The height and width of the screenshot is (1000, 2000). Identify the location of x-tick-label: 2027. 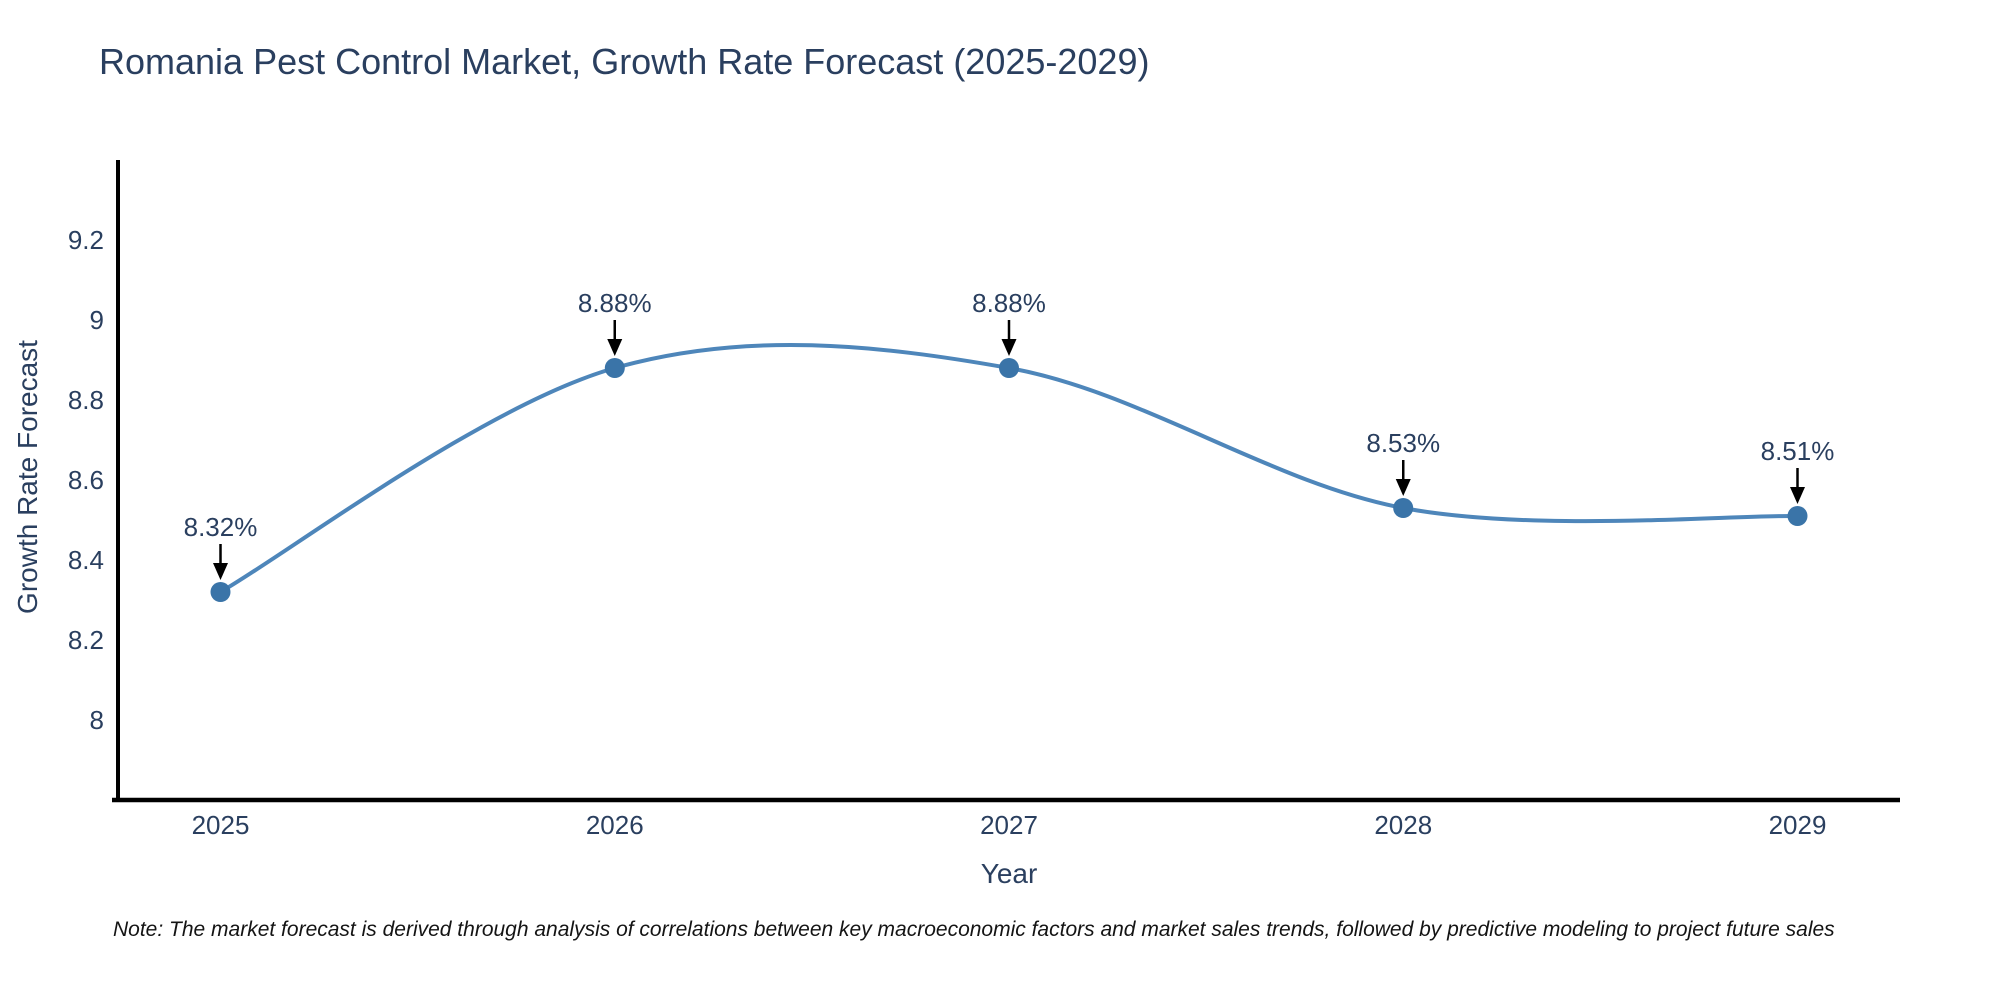
(1009, 825).